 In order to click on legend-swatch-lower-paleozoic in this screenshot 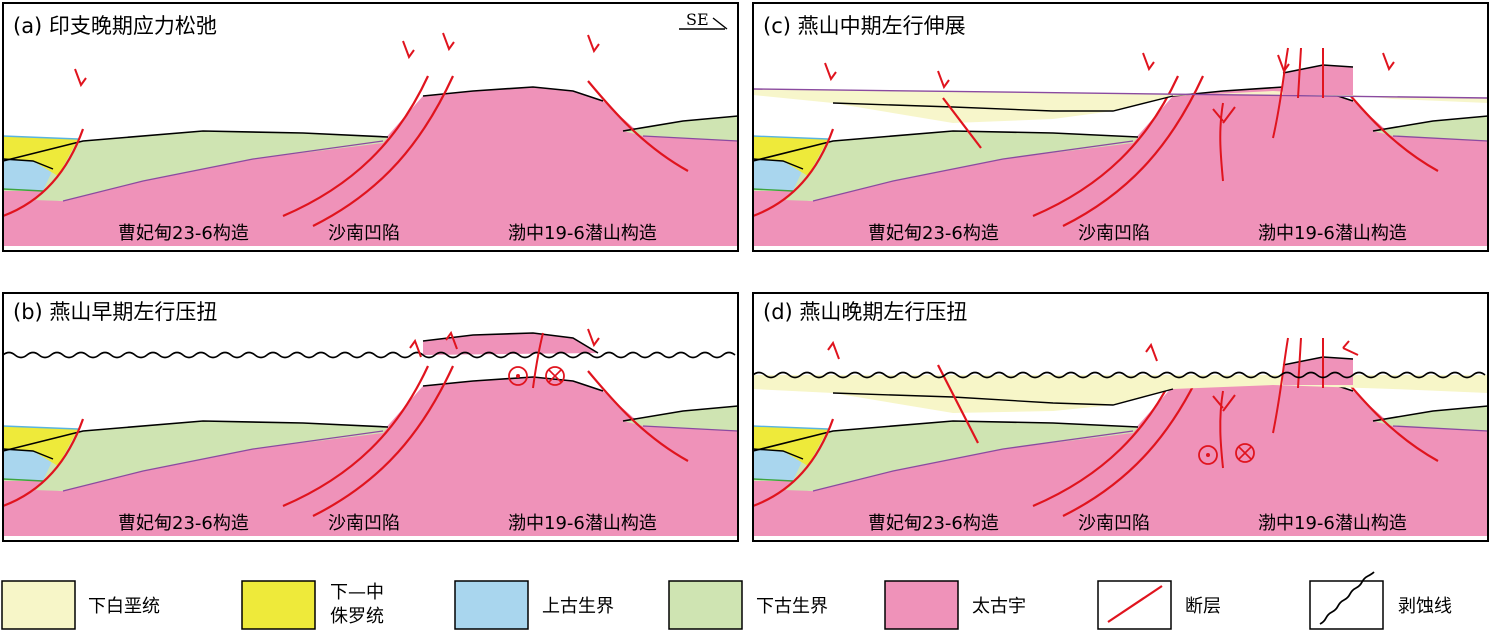, I will do `click(705, 605)`.